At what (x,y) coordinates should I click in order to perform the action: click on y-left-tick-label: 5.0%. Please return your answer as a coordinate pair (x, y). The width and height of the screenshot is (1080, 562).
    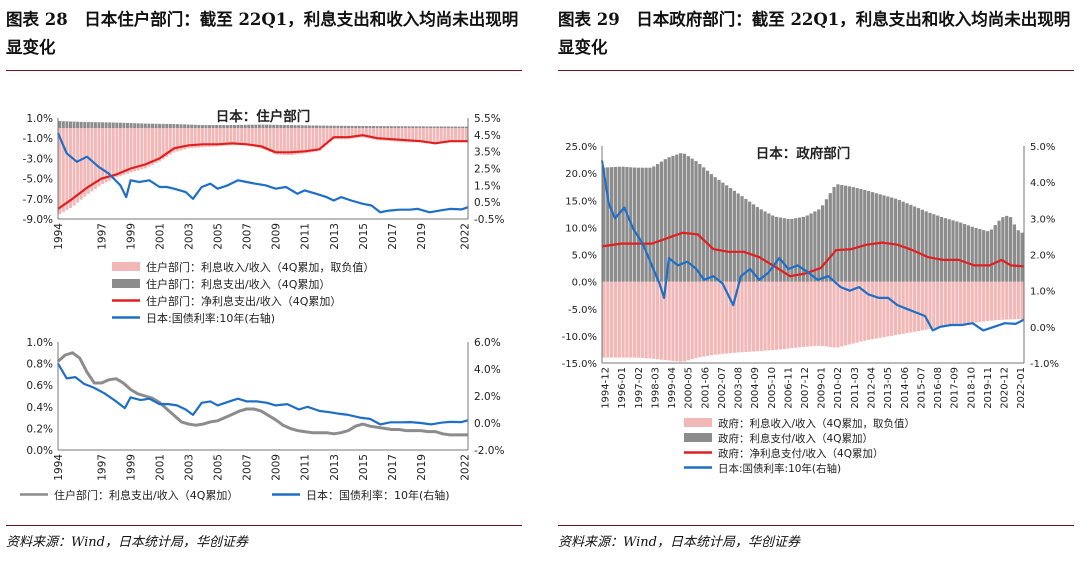
    Looking at the image, I should click on (584, 256).